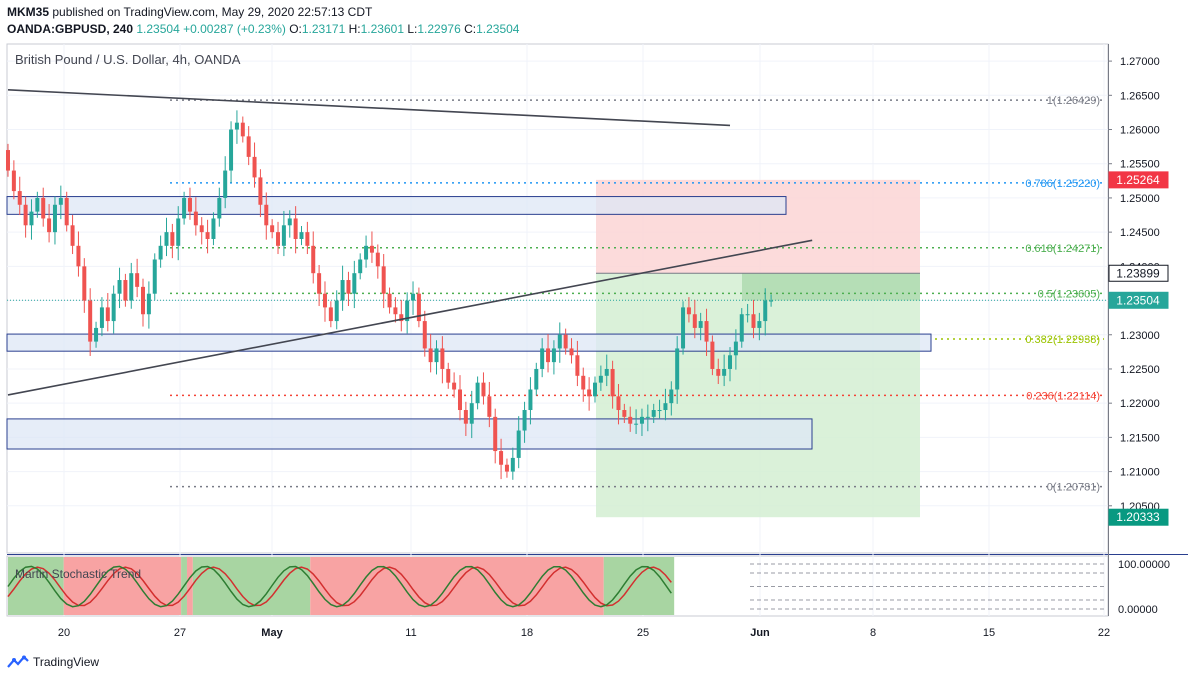  What do you see at coordinates (989, 633) in the screenshot?
I see `x-tick-label: 15` at bounding box center [989, 633].